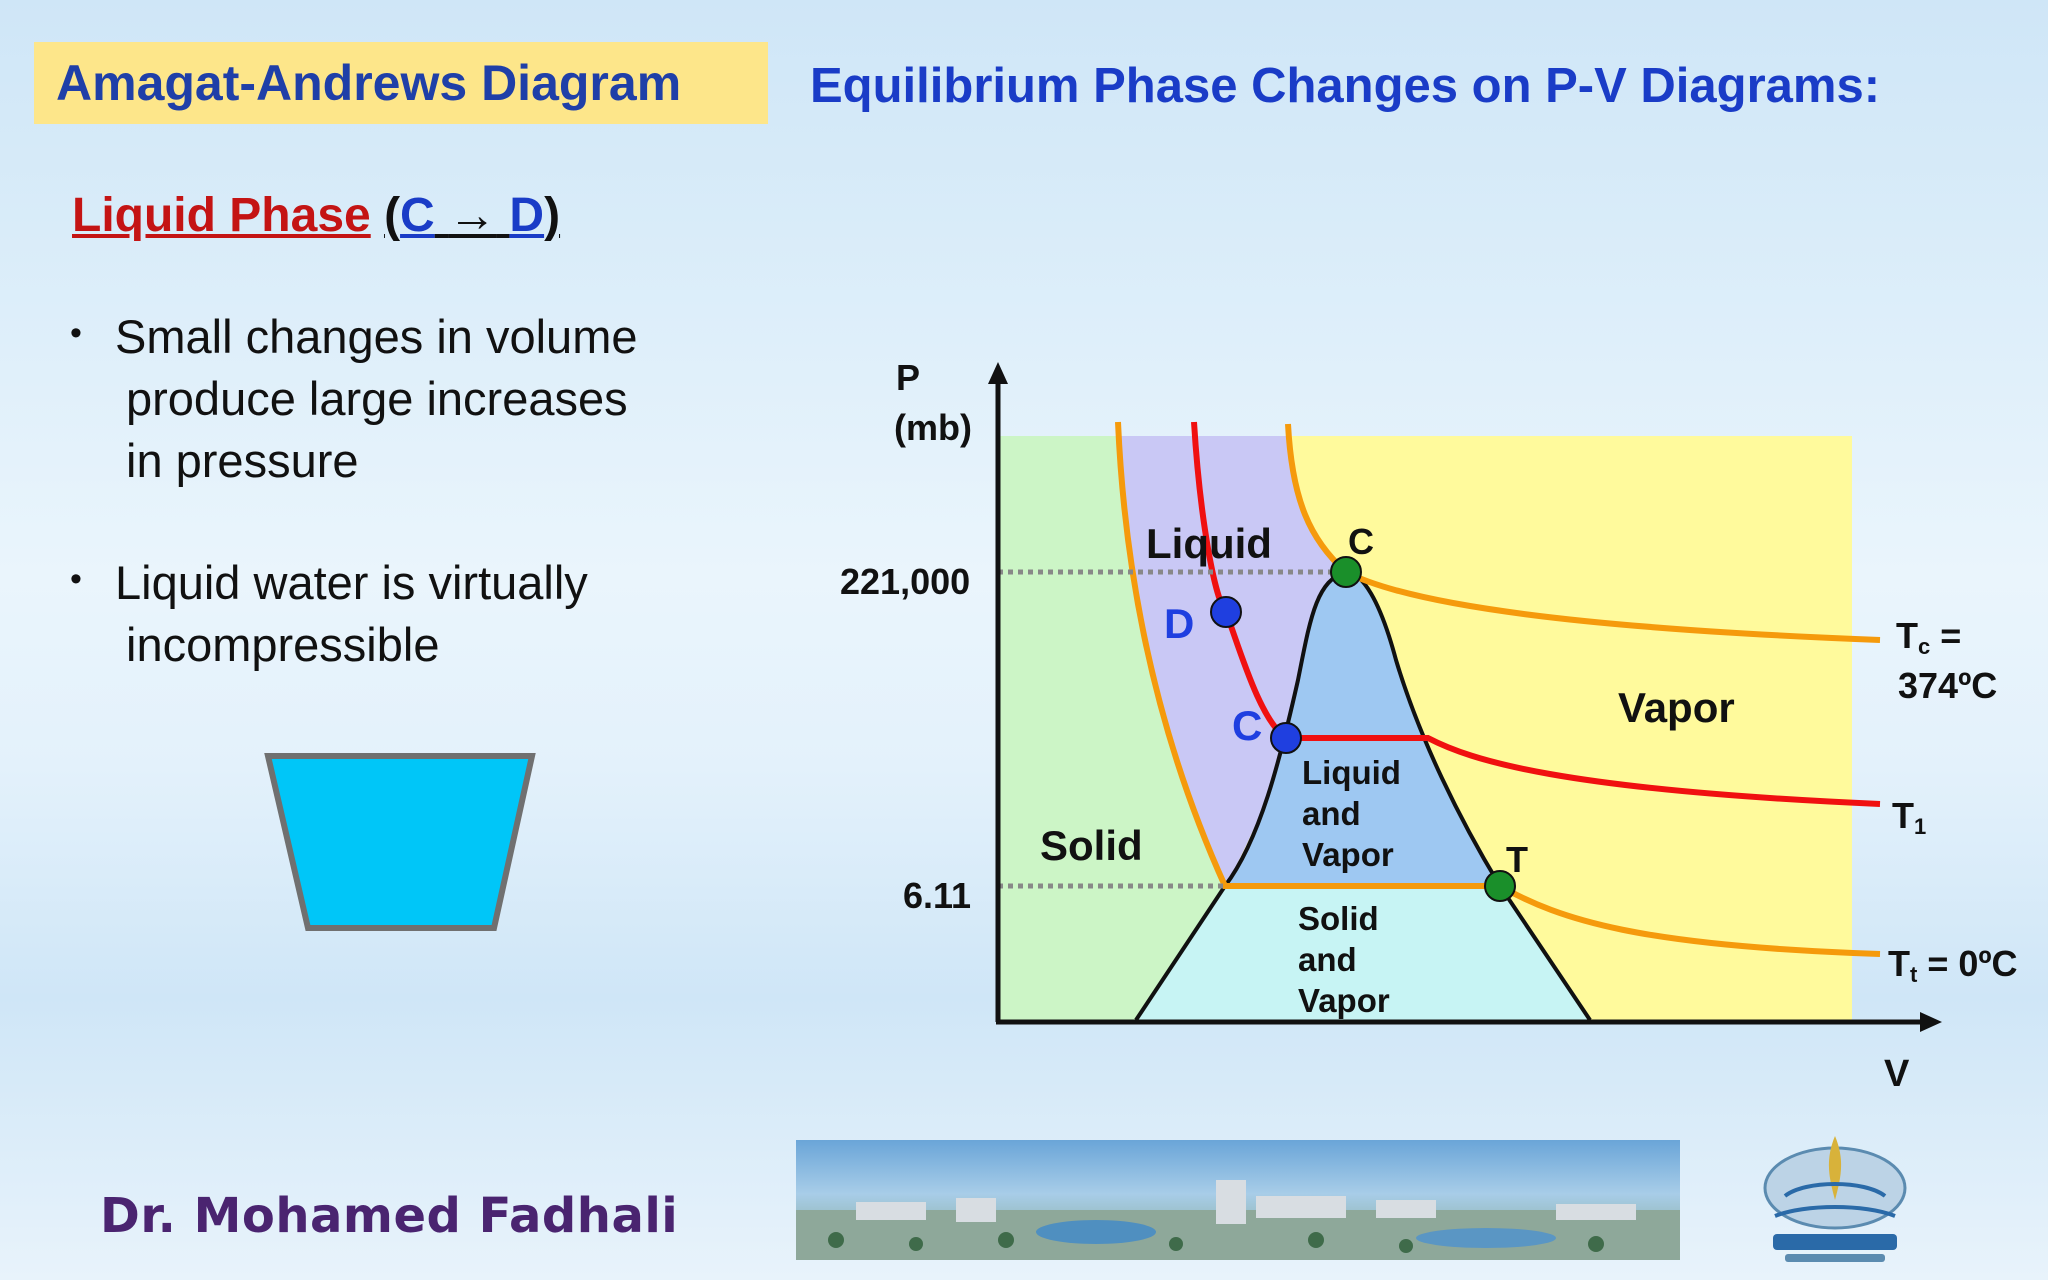  What do you see at coordinates (937, 895) in the screenshot?
I see `tick-label-611: 6.11` at bounding box center [937, 895].